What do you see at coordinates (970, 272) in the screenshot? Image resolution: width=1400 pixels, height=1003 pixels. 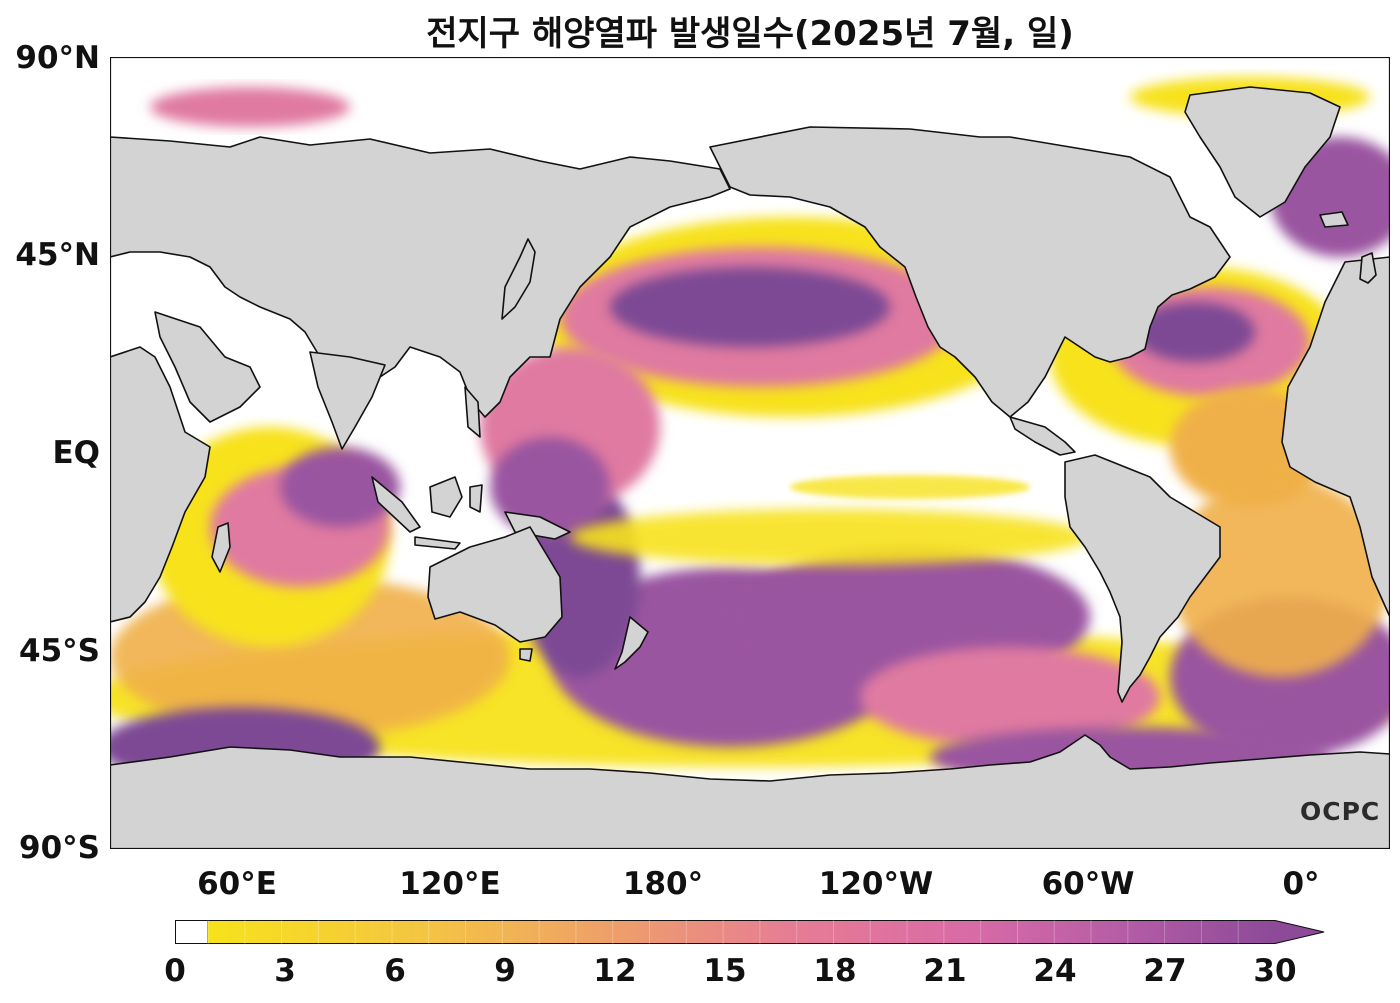 I see `land-north-america` at bounding box center [970, 272].